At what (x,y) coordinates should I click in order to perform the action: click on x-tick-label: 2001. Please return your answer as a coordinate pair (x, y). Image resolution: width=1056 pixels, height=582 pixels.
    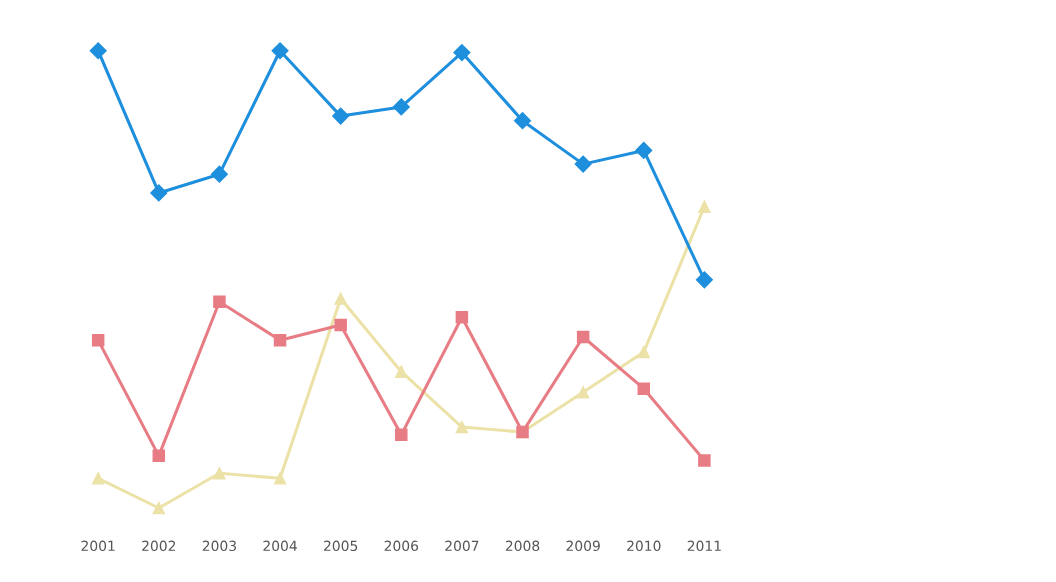
    Looking at the image, I should click on (98, 546).